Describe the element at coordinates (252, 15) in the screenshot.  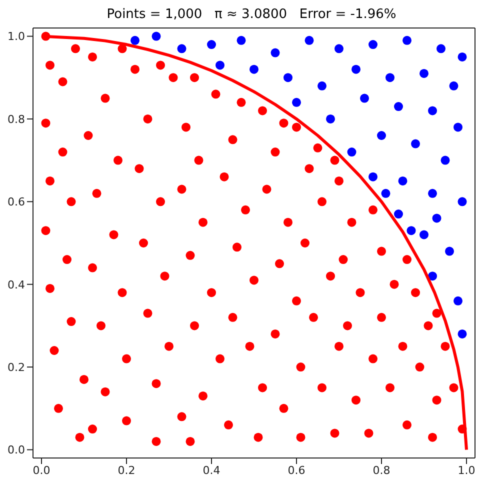
I see `chart-title: Points = 1,000 π ≈ 3.0800 Error = -1.96%` at that location.